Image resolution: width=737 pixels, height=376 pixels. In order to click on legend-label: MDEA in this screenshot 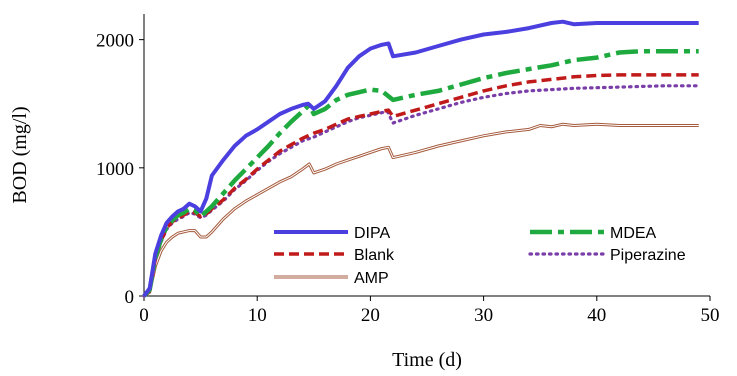, I will do `click(633, 233)`.